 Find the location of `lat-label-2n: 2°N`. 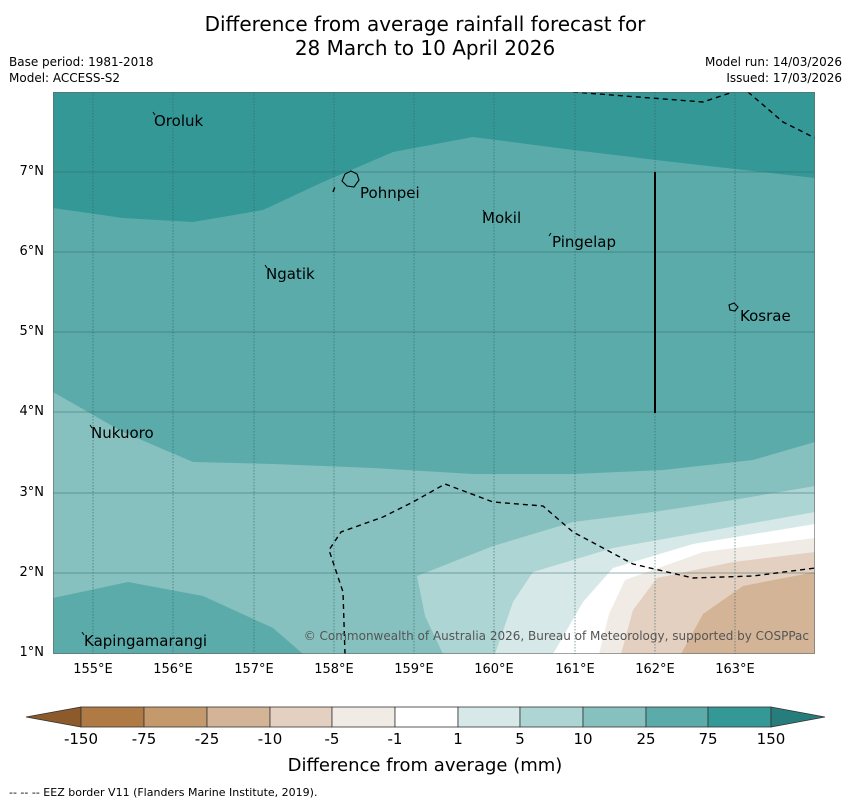

lat-label-2n: 2°N is located at coordinates (32, 572).